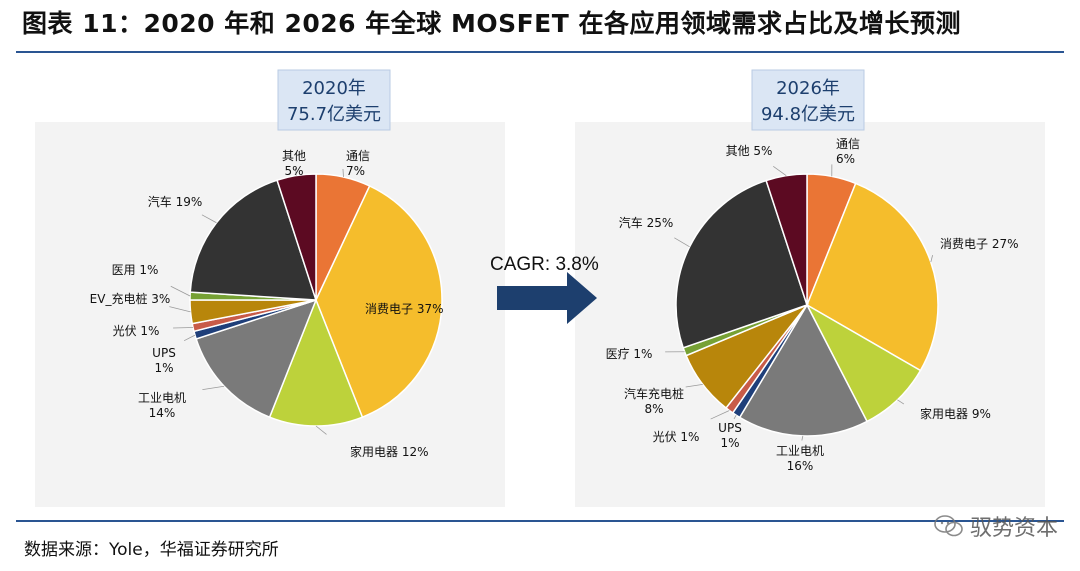 This screenshot has width=1080, height=571. I want to click on slice-label-ev-充电桩: EV_充电桩 3%, so click(130, 298).